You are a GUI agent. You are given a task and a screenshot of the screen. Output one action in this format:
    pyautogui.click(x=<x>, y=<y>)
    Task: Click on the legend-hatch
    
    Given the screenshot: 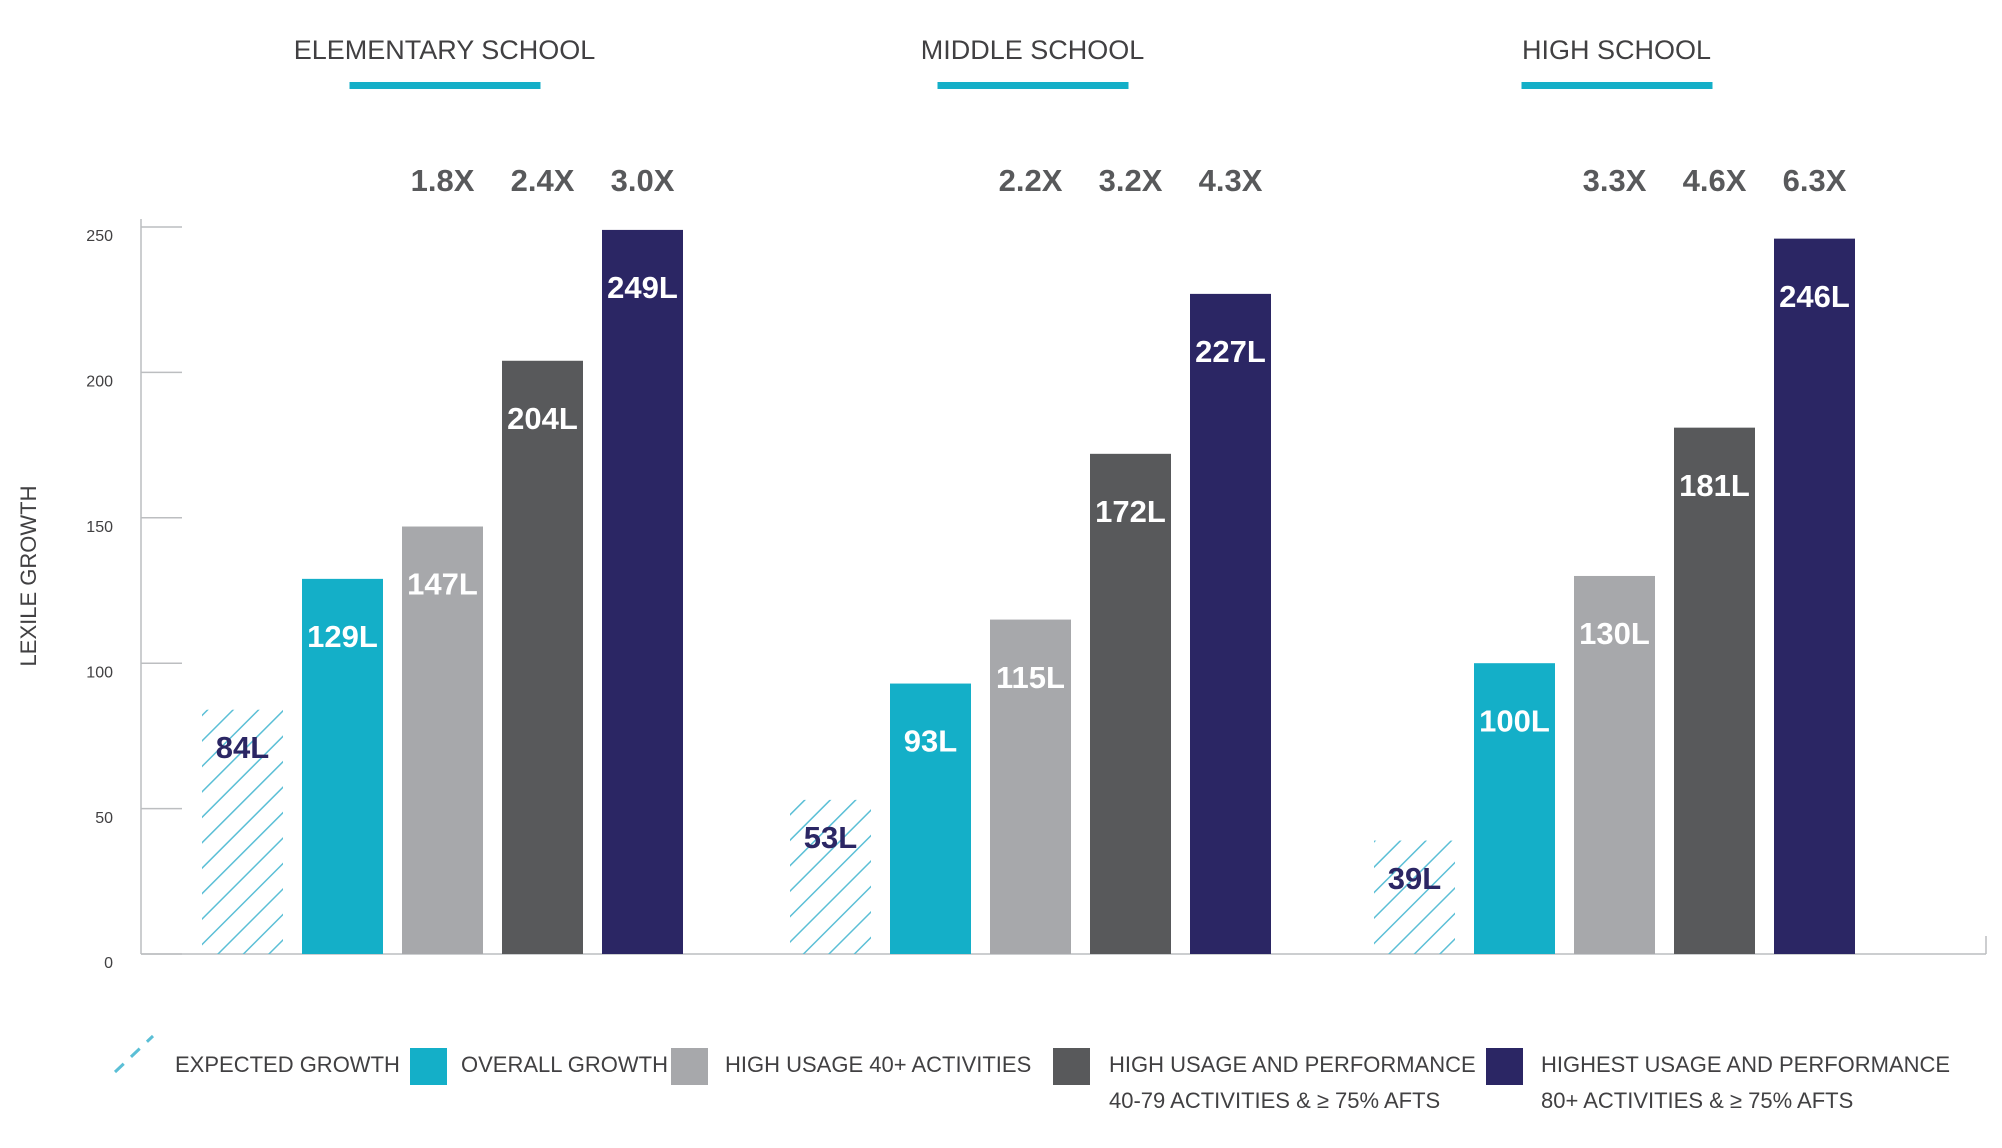 What is the action you would take?
    pyautogui.click(x=134, y=1054)
    